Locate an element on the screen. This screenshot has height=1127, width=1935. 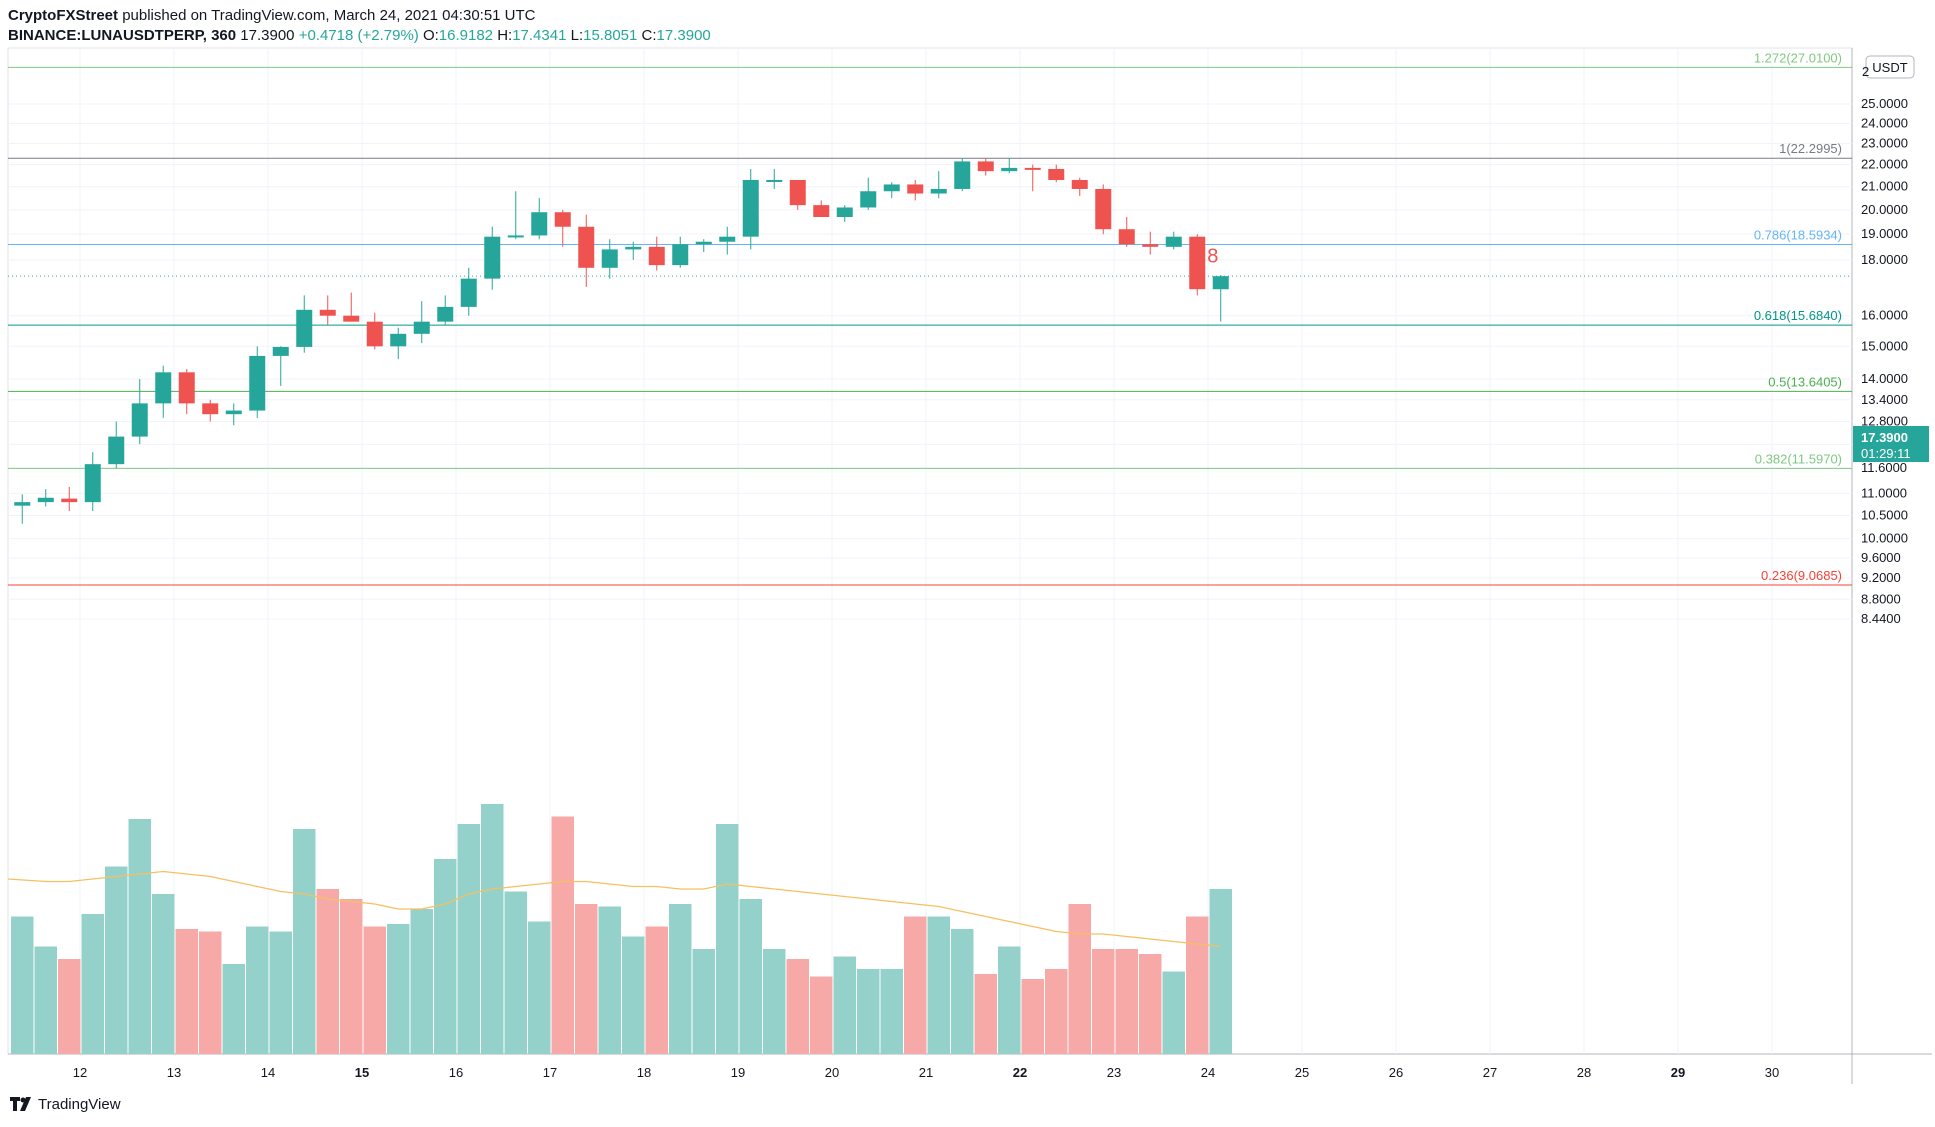
low-label: L: is located at coordinates (577, 35).